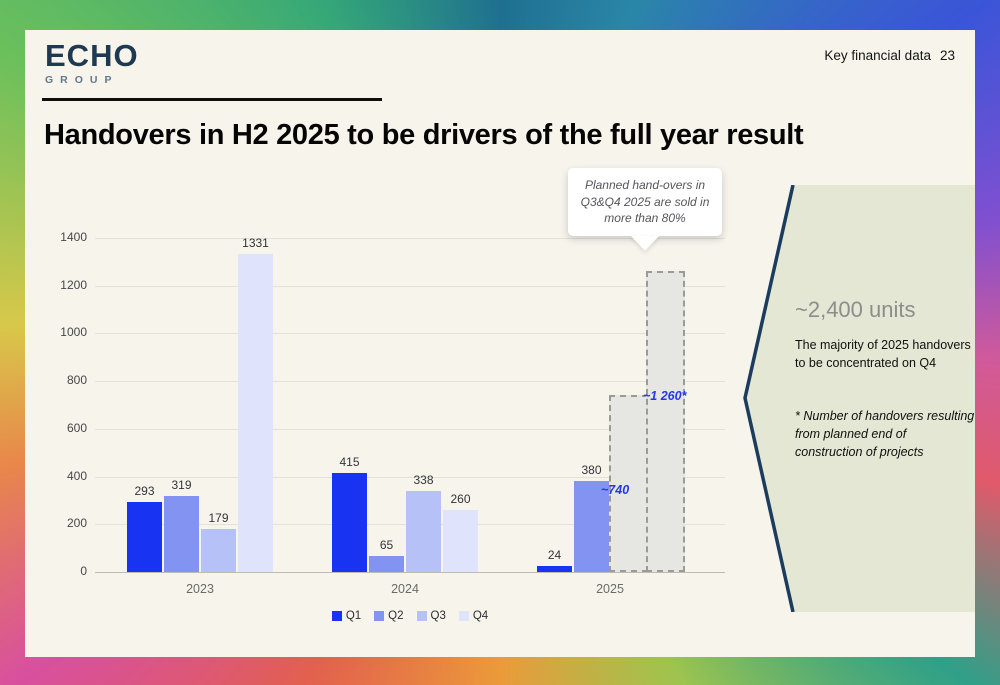 This screenshot has width=1000, height=685. What do you see at coordinates (181, 484) in the screenshot?
I see `bar-value-label: 319` at bounding box center [181, 484].